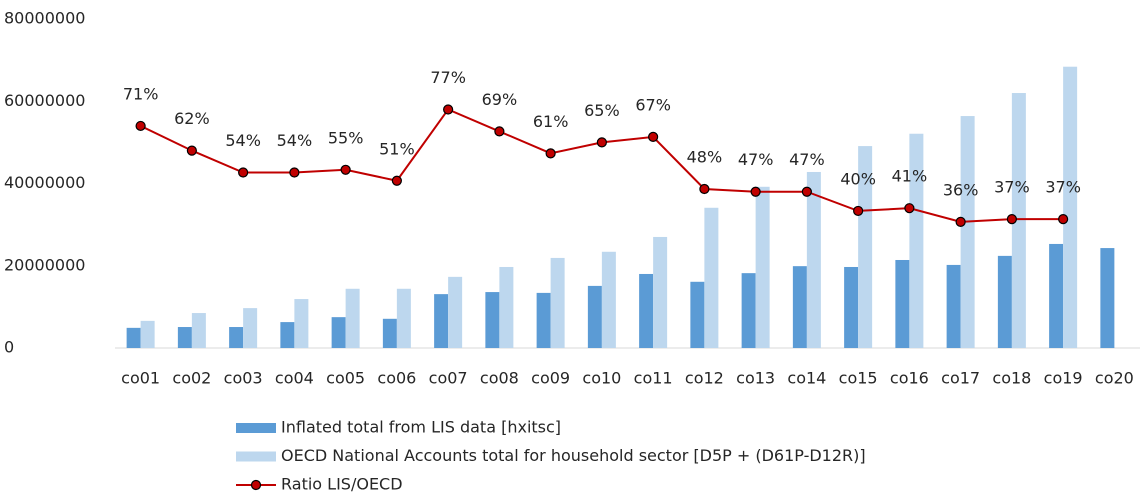 This screenshot has height=499, width=1144. What do you see at coordinates (9, 347) in the screenshot?
I see `y-tick-label: 0` at bounding box center [9, 347].